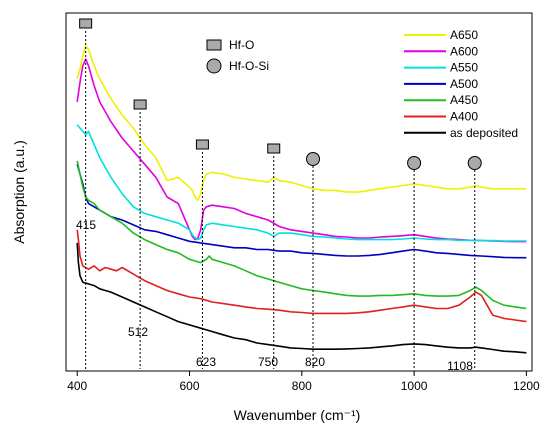 The image size is (550, 435). Describe the element at coordinates (241, 45) in the screenshot. I see `marker-legend-label-0: Hf-O` at that location.